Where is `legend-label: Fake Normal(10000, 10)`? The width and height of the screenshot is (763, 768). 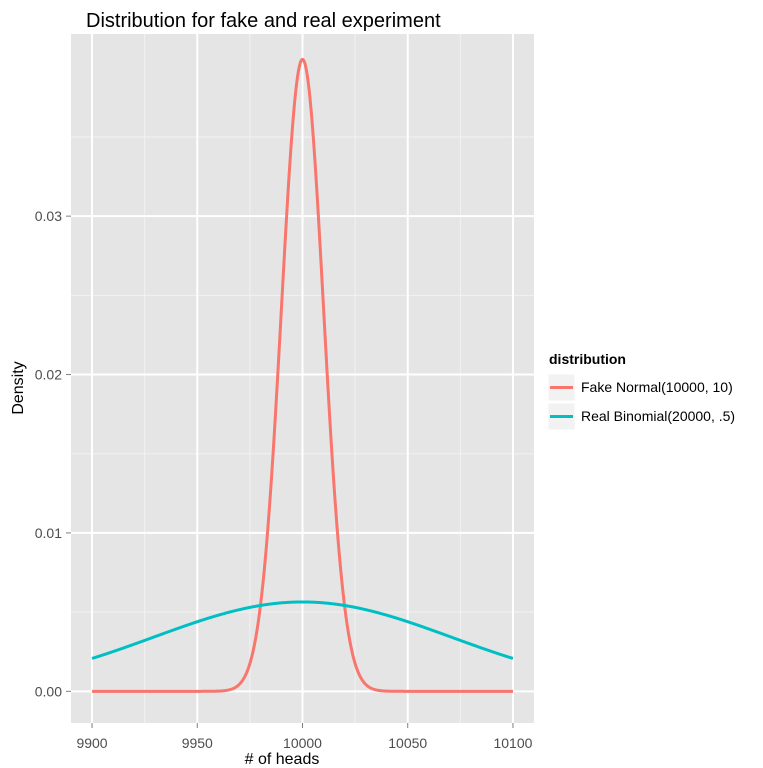 legend-label: Fake Normal(10000, 10) is located at coordinates (657, 387).